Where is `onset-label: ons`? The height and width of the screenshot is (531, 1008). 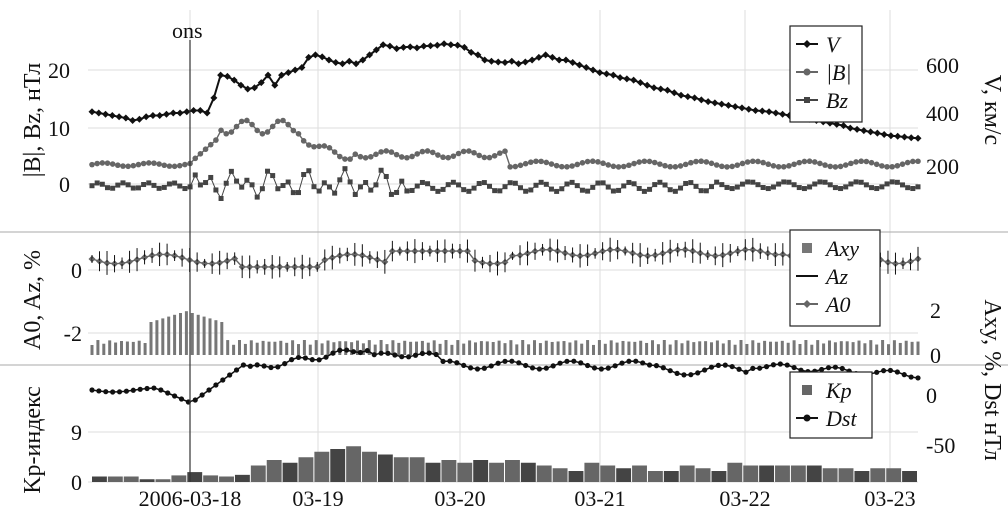
onset-label: ons is located at coordinates (187, 30).